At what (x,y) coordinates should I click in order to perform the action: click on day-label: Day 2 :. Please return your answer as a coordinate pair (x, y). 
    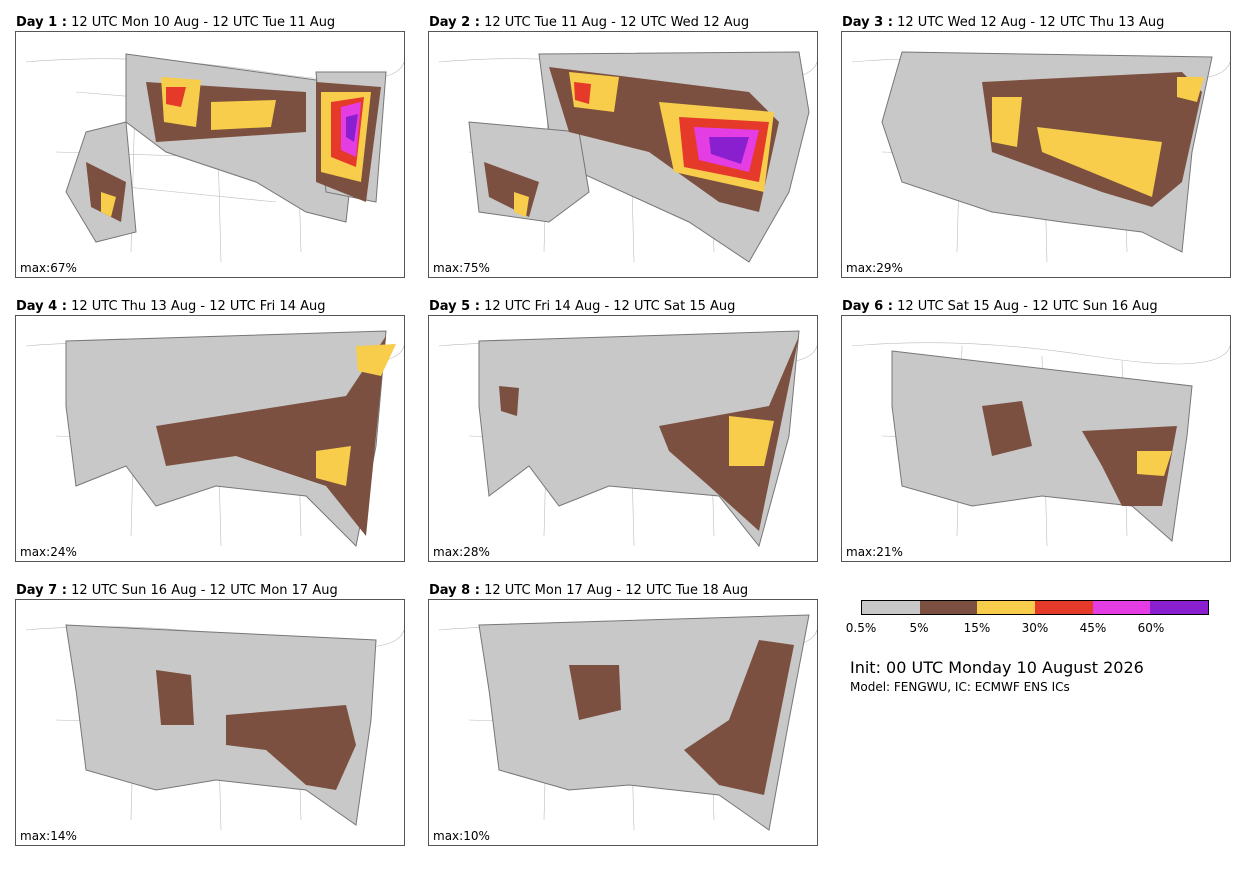
    Looking at the image, I should click on (454, 22).